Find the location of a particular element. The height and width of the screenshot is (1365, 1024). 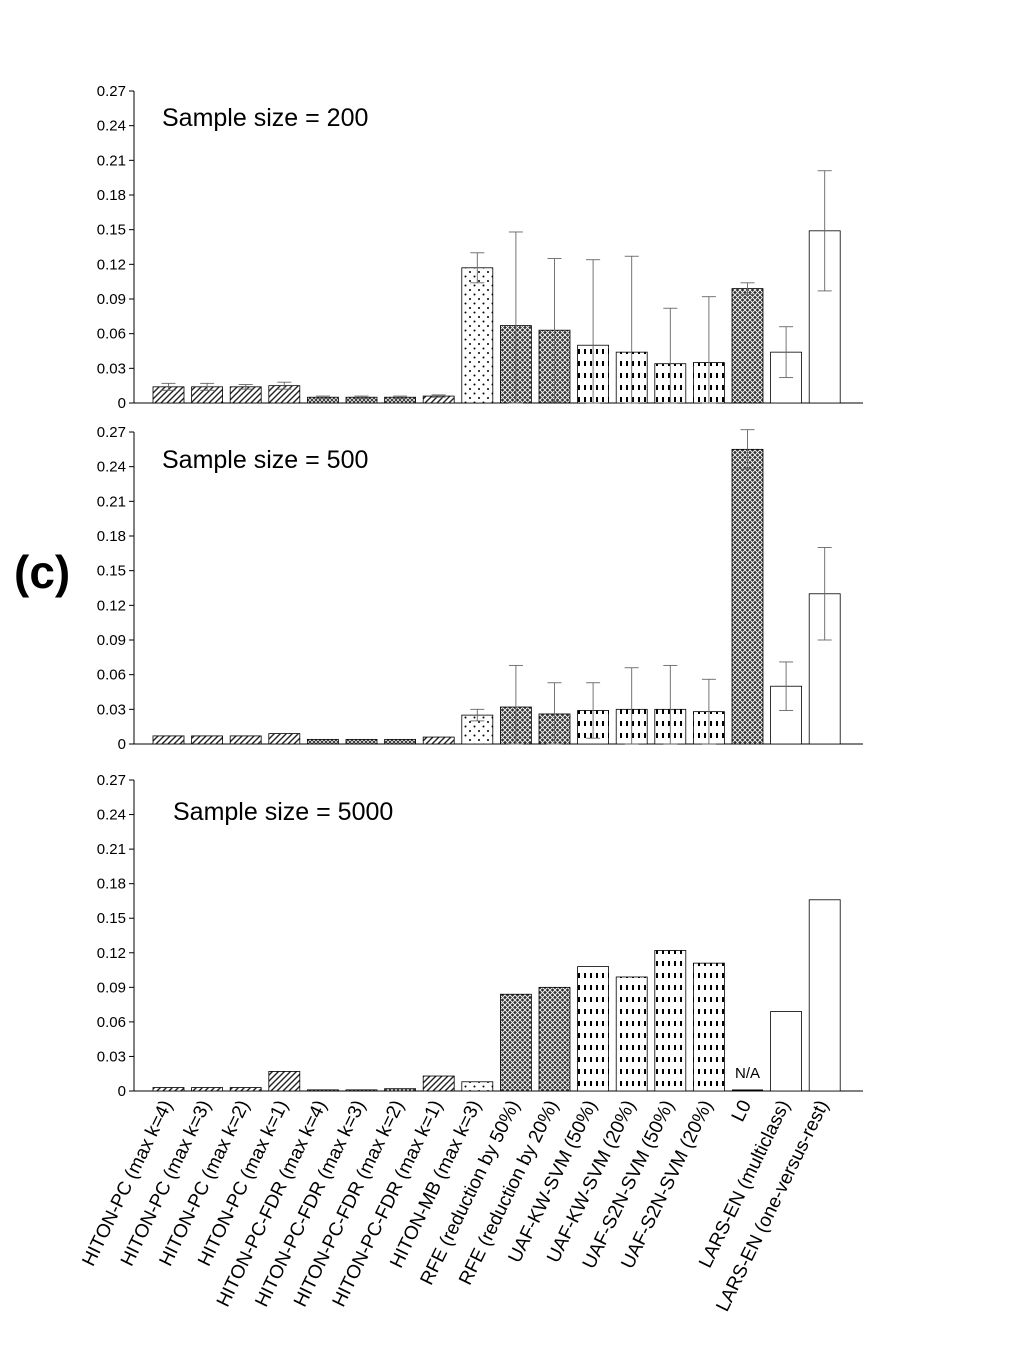

panel-title-2: Sample size = 500 is located at coordinates (265, 460).